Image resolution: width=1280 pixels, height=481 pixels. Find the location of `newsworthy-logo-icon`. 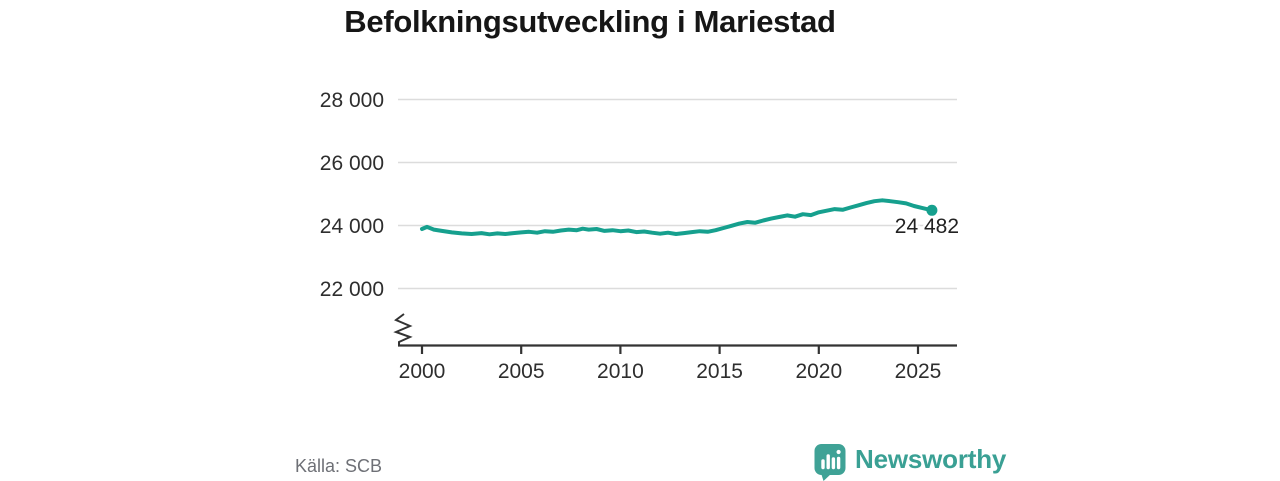

newsworthy-logo-icon is located at coordinates (830, 462).